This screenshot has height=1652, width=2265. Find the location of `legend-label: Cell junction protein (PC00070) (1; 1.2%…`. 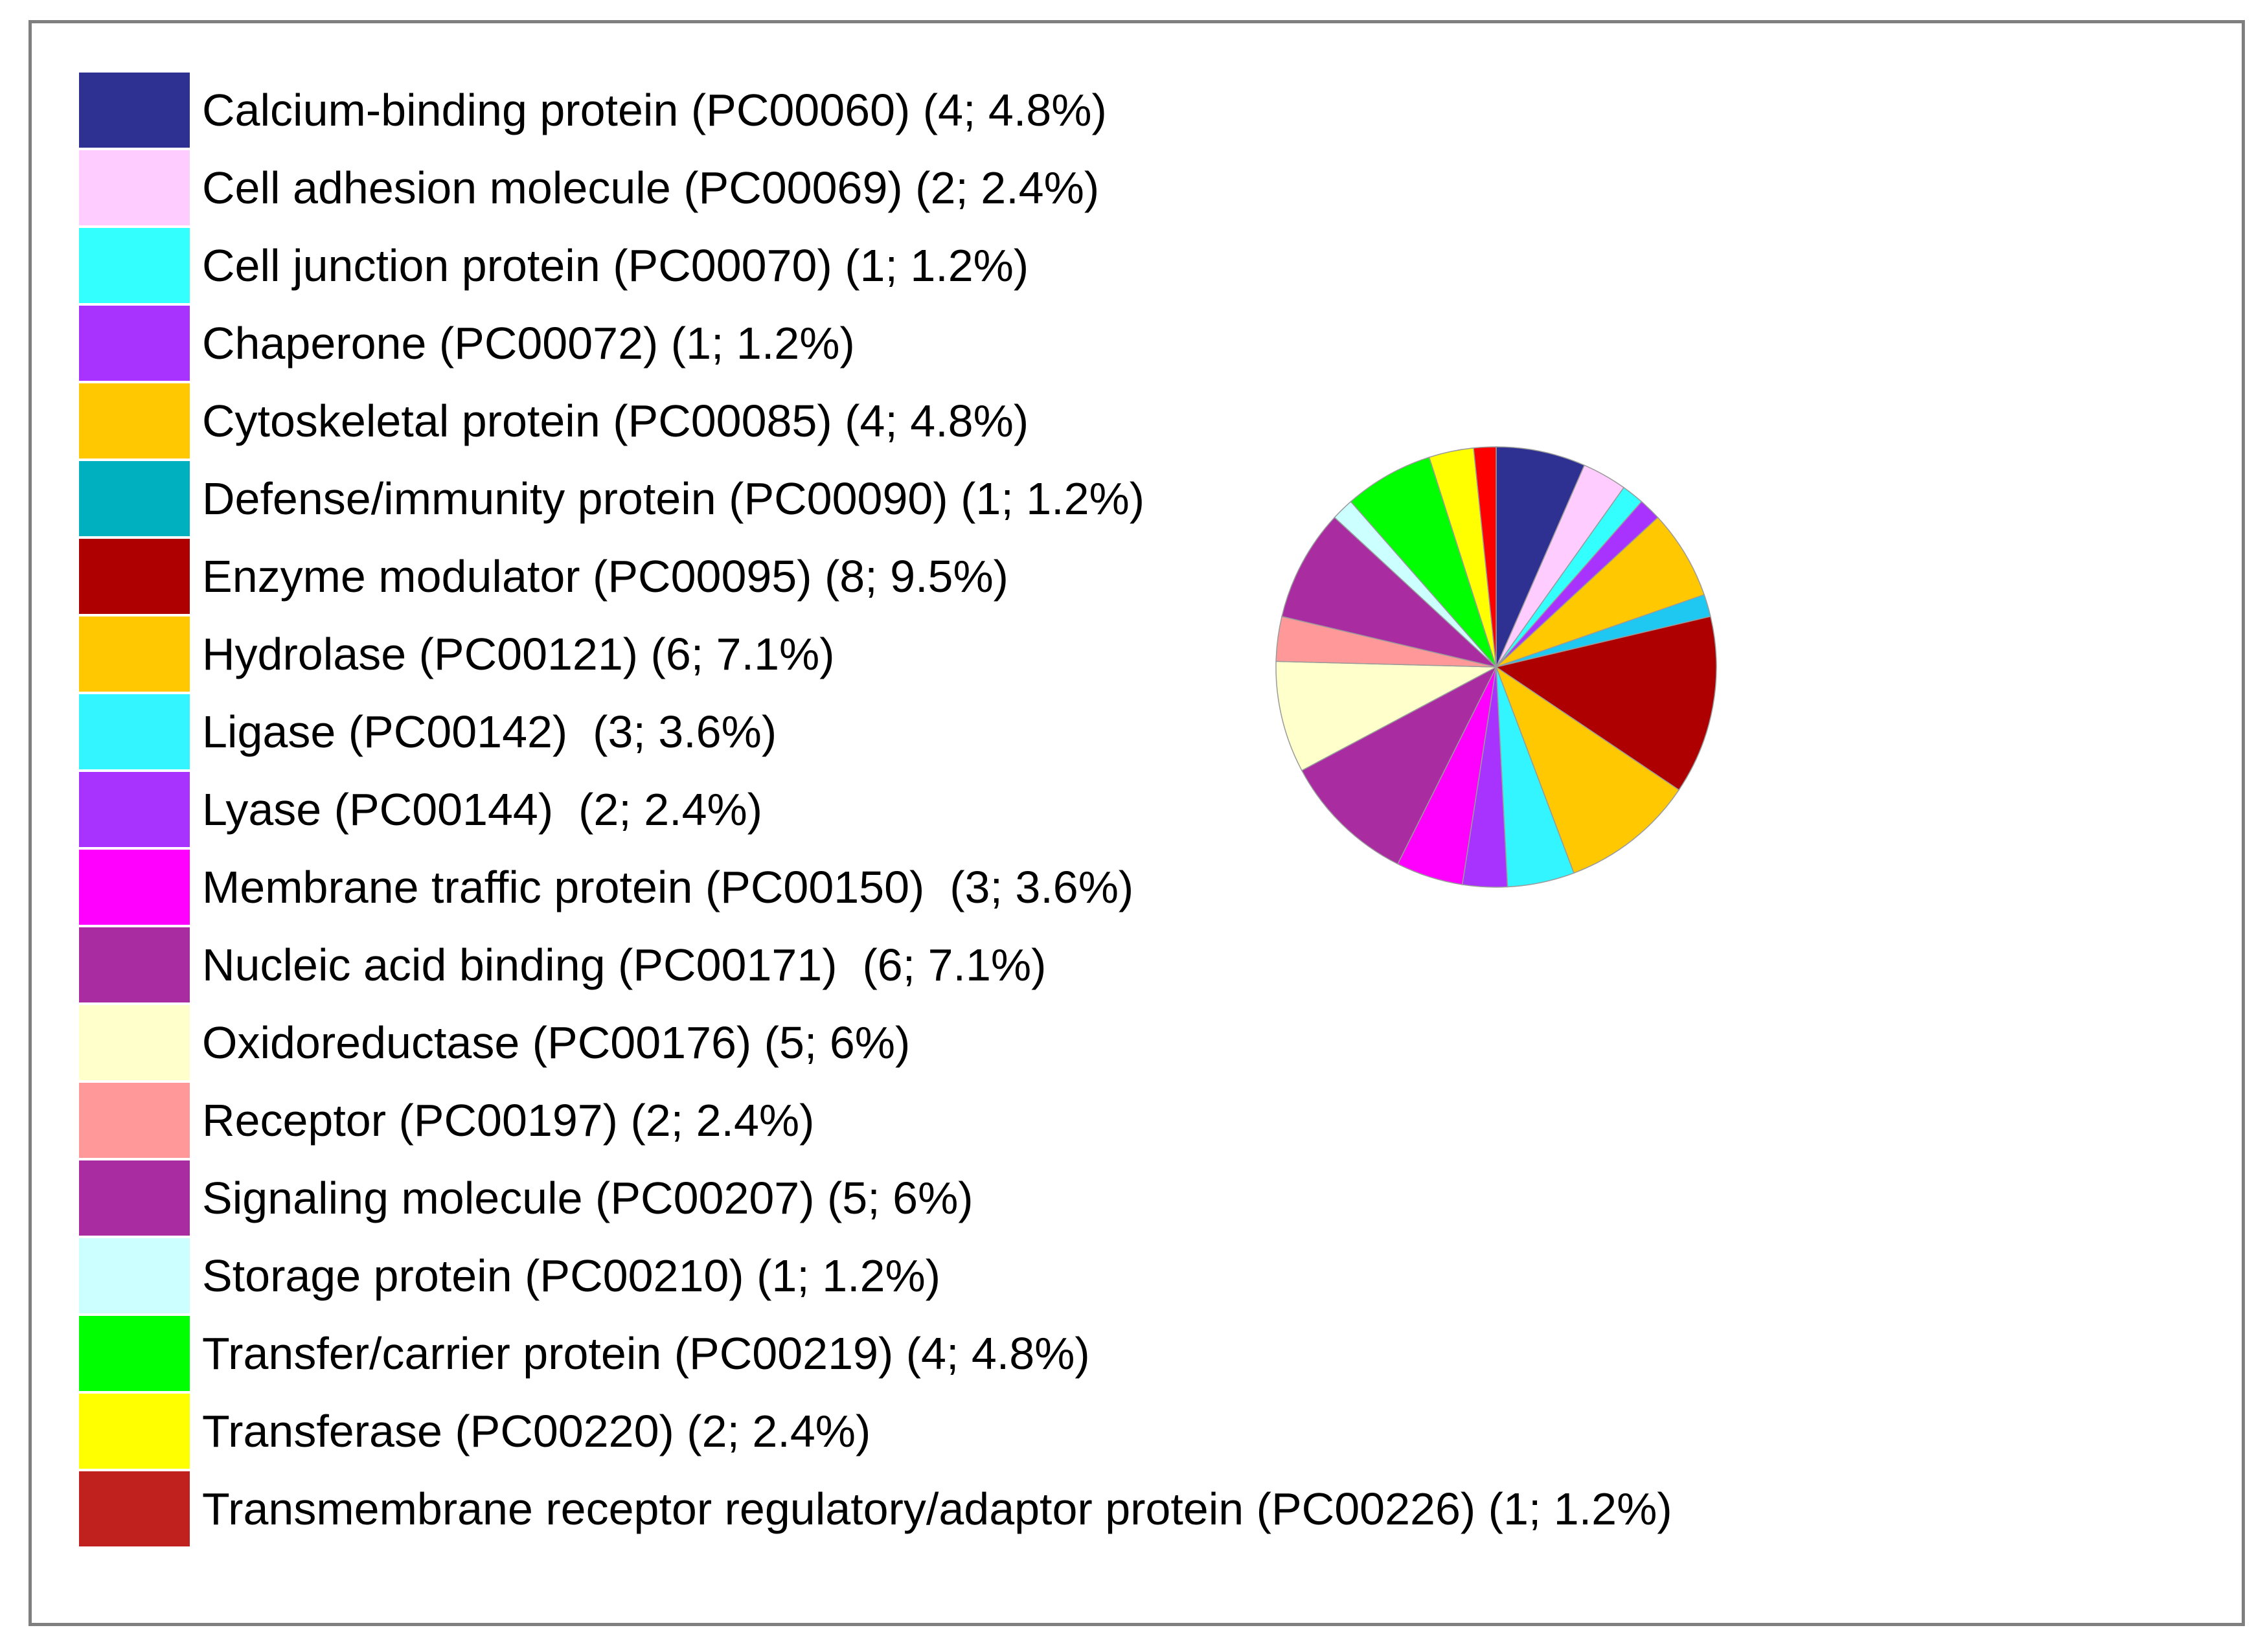

legend-label: Cell junction protein (PC00070) (1; 1.2%… is located at coordinates (615, 266).